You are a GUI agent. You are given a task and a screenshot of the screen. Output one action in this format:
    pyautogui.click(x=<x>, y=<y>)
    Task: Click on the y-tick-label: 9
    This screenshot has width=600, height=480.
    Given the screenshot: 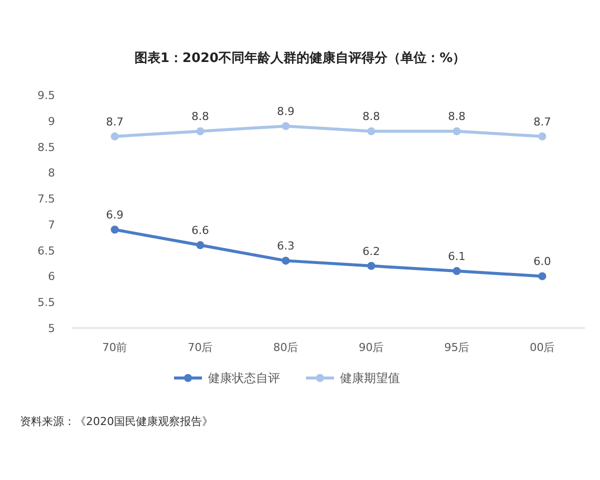 What is the action you would take?
    pyautogui.click(x=51, y=121)
    